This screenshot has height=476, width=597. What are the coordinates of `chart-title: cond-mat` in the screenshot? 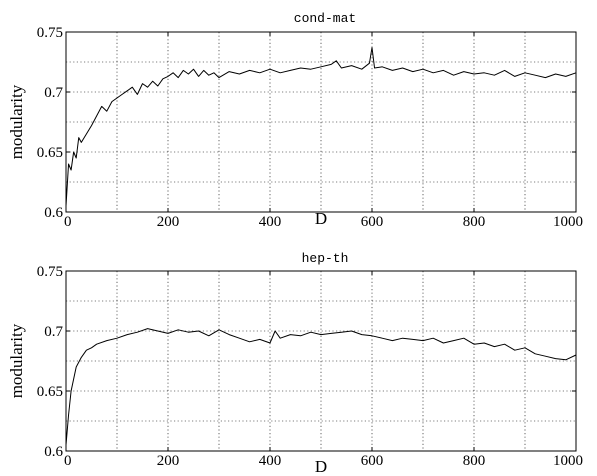 It's located at (325, 18).